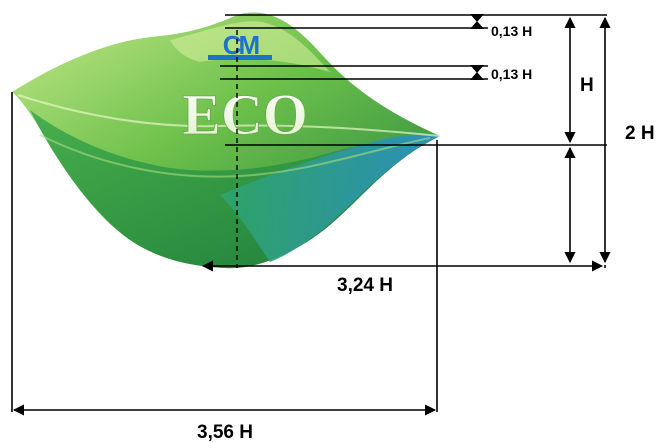 The image size is (667, 443). I want to click on brand-mark: CM, so click(241, 45).